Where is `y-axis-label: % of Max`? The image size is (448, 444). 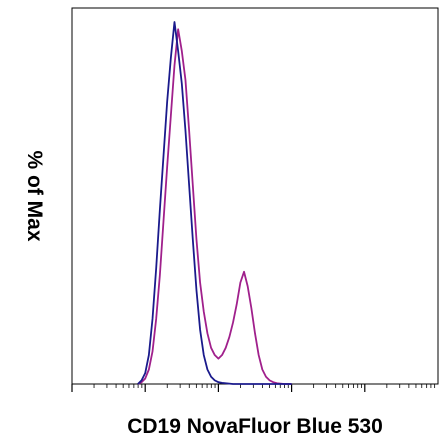
y-axis-label: % of Max is located at coordinates (34, 195).